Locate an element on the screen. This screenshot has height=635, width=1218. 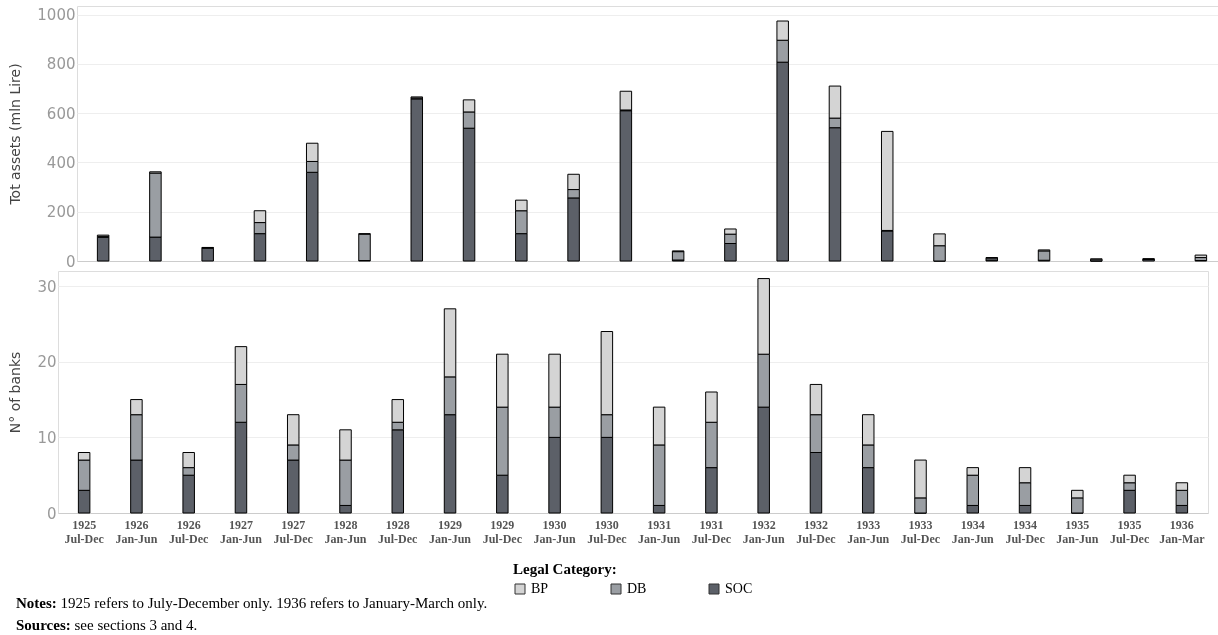
x-tick-label: 1927 Jul-Dec is located at coordinates (293, 531).